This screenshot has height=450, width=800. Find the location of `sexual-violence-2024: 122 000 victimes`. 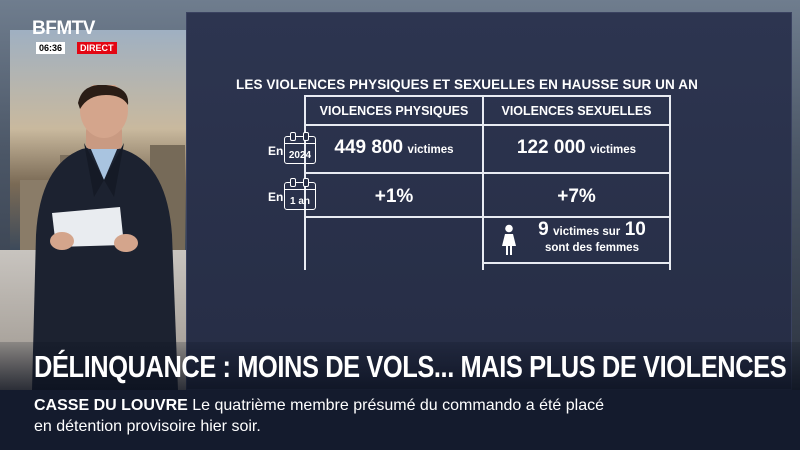

sexual-violence-2024: 122 000 victimes is located at coordinates (576, 148).